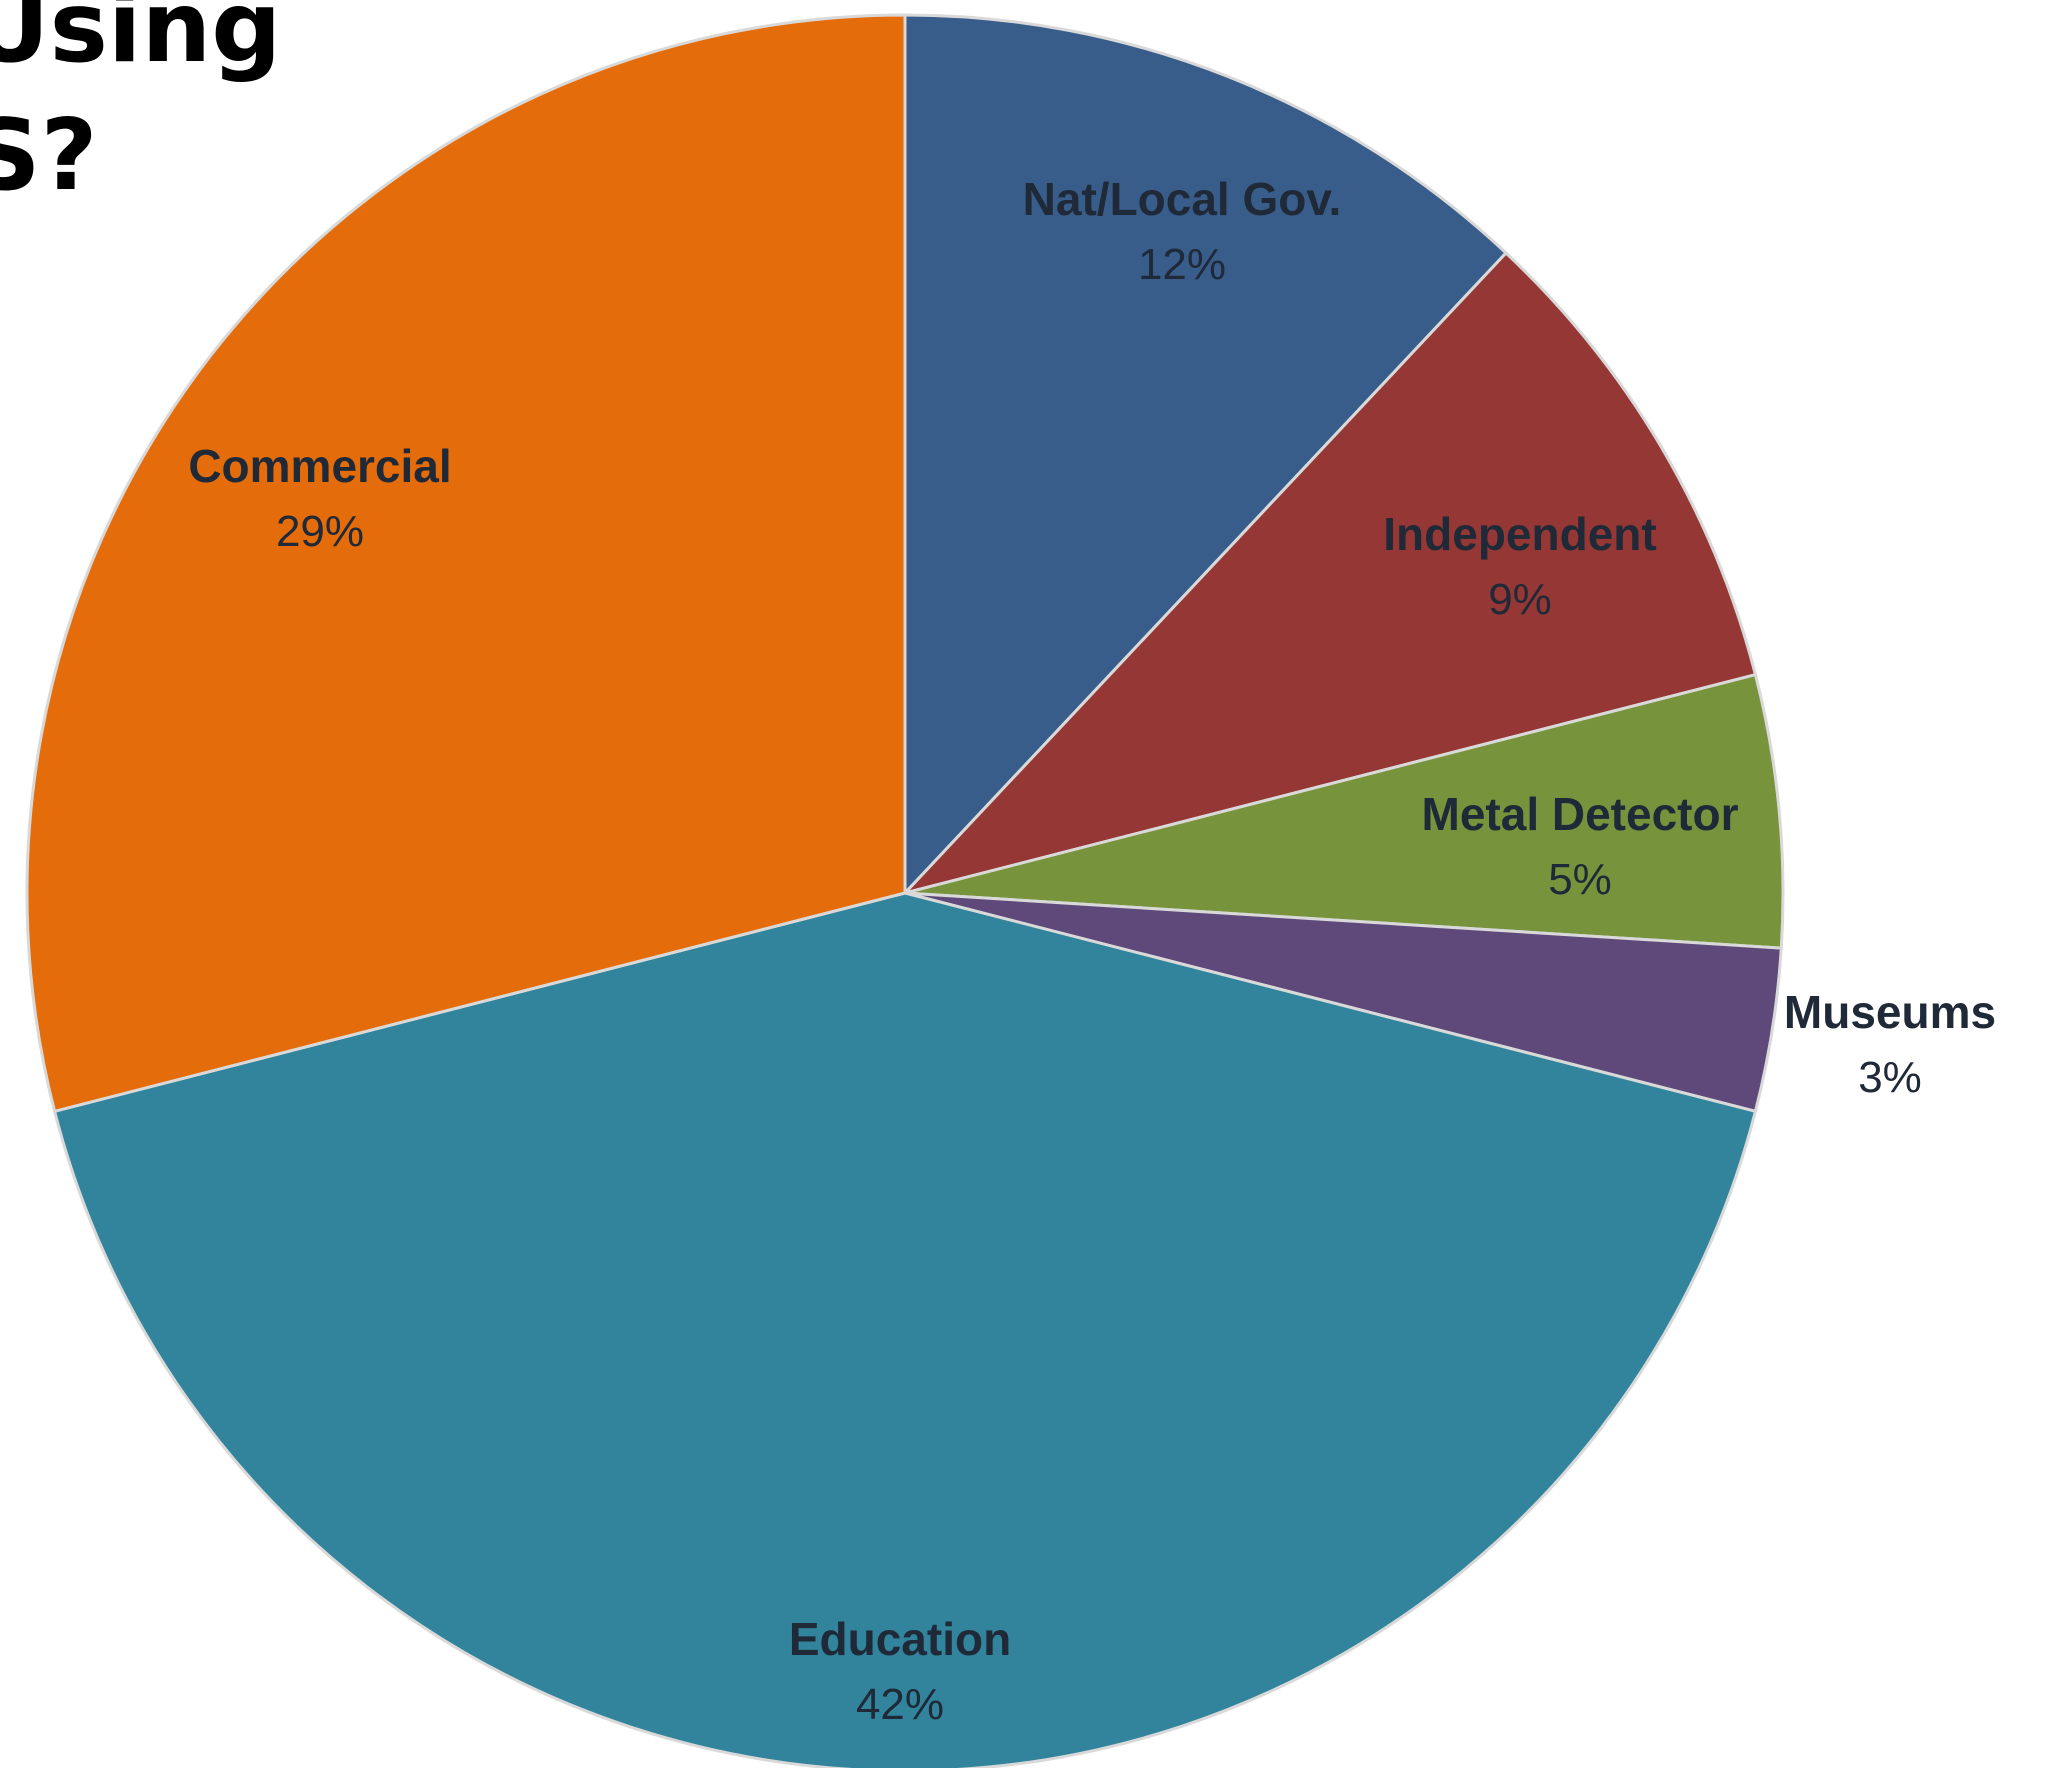  Describe the element at coordinates (141, 42) in the screenshot. I see `title-line-1: Using` at that location.